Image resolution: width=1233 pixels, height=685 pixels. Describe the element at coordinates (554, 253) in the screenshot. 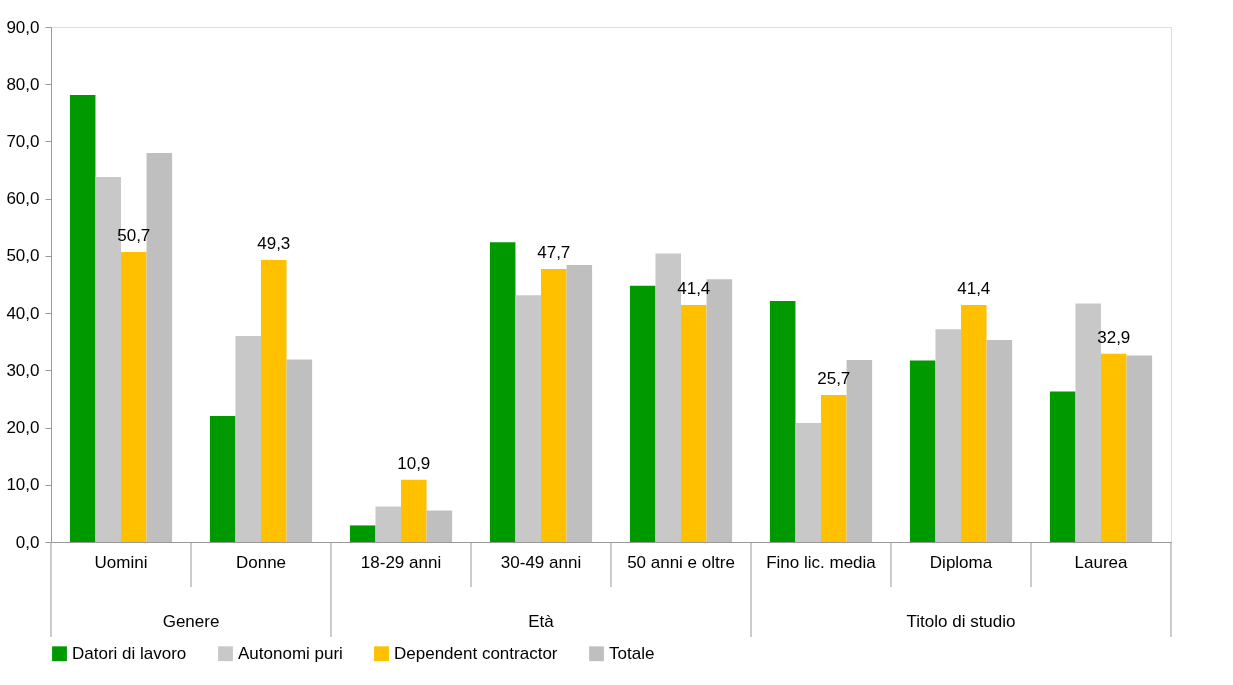

I see `data-label: 47,7` at that location.